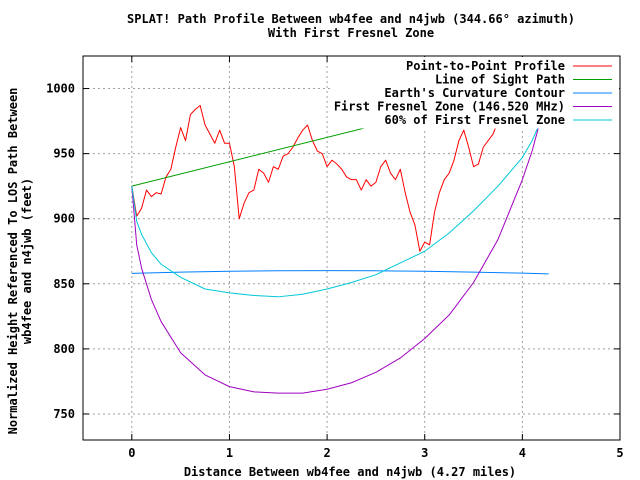  I want to click on x-tick-label: 2, so click(326, 453).